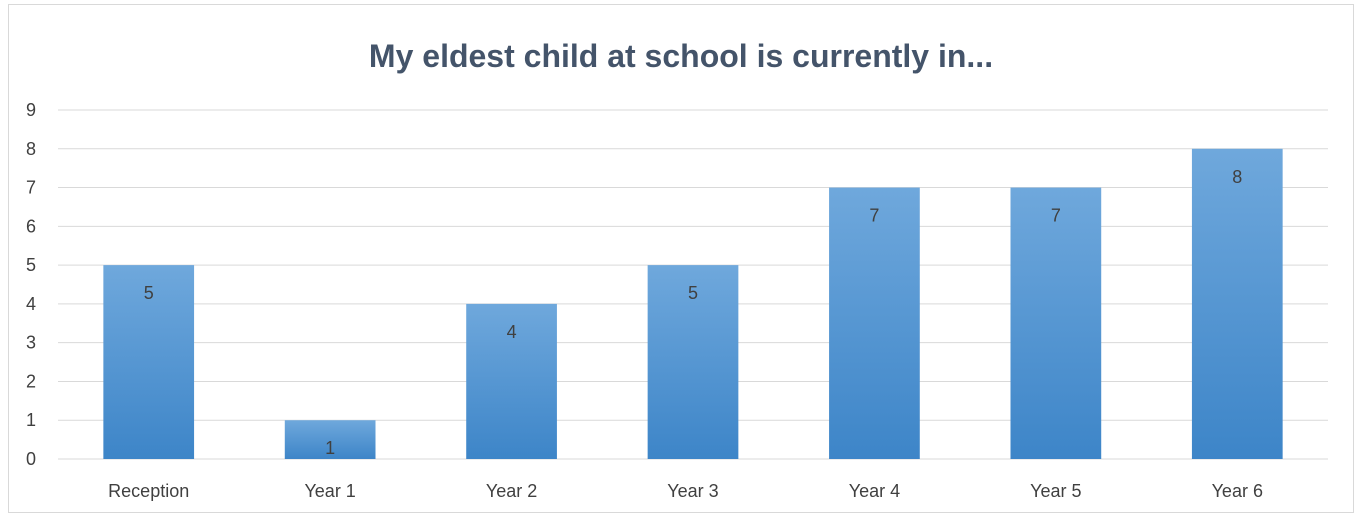 The height and width of the screenshot is (517, 1362). I want to click on y-tick-label: 0, so click(31, 459).